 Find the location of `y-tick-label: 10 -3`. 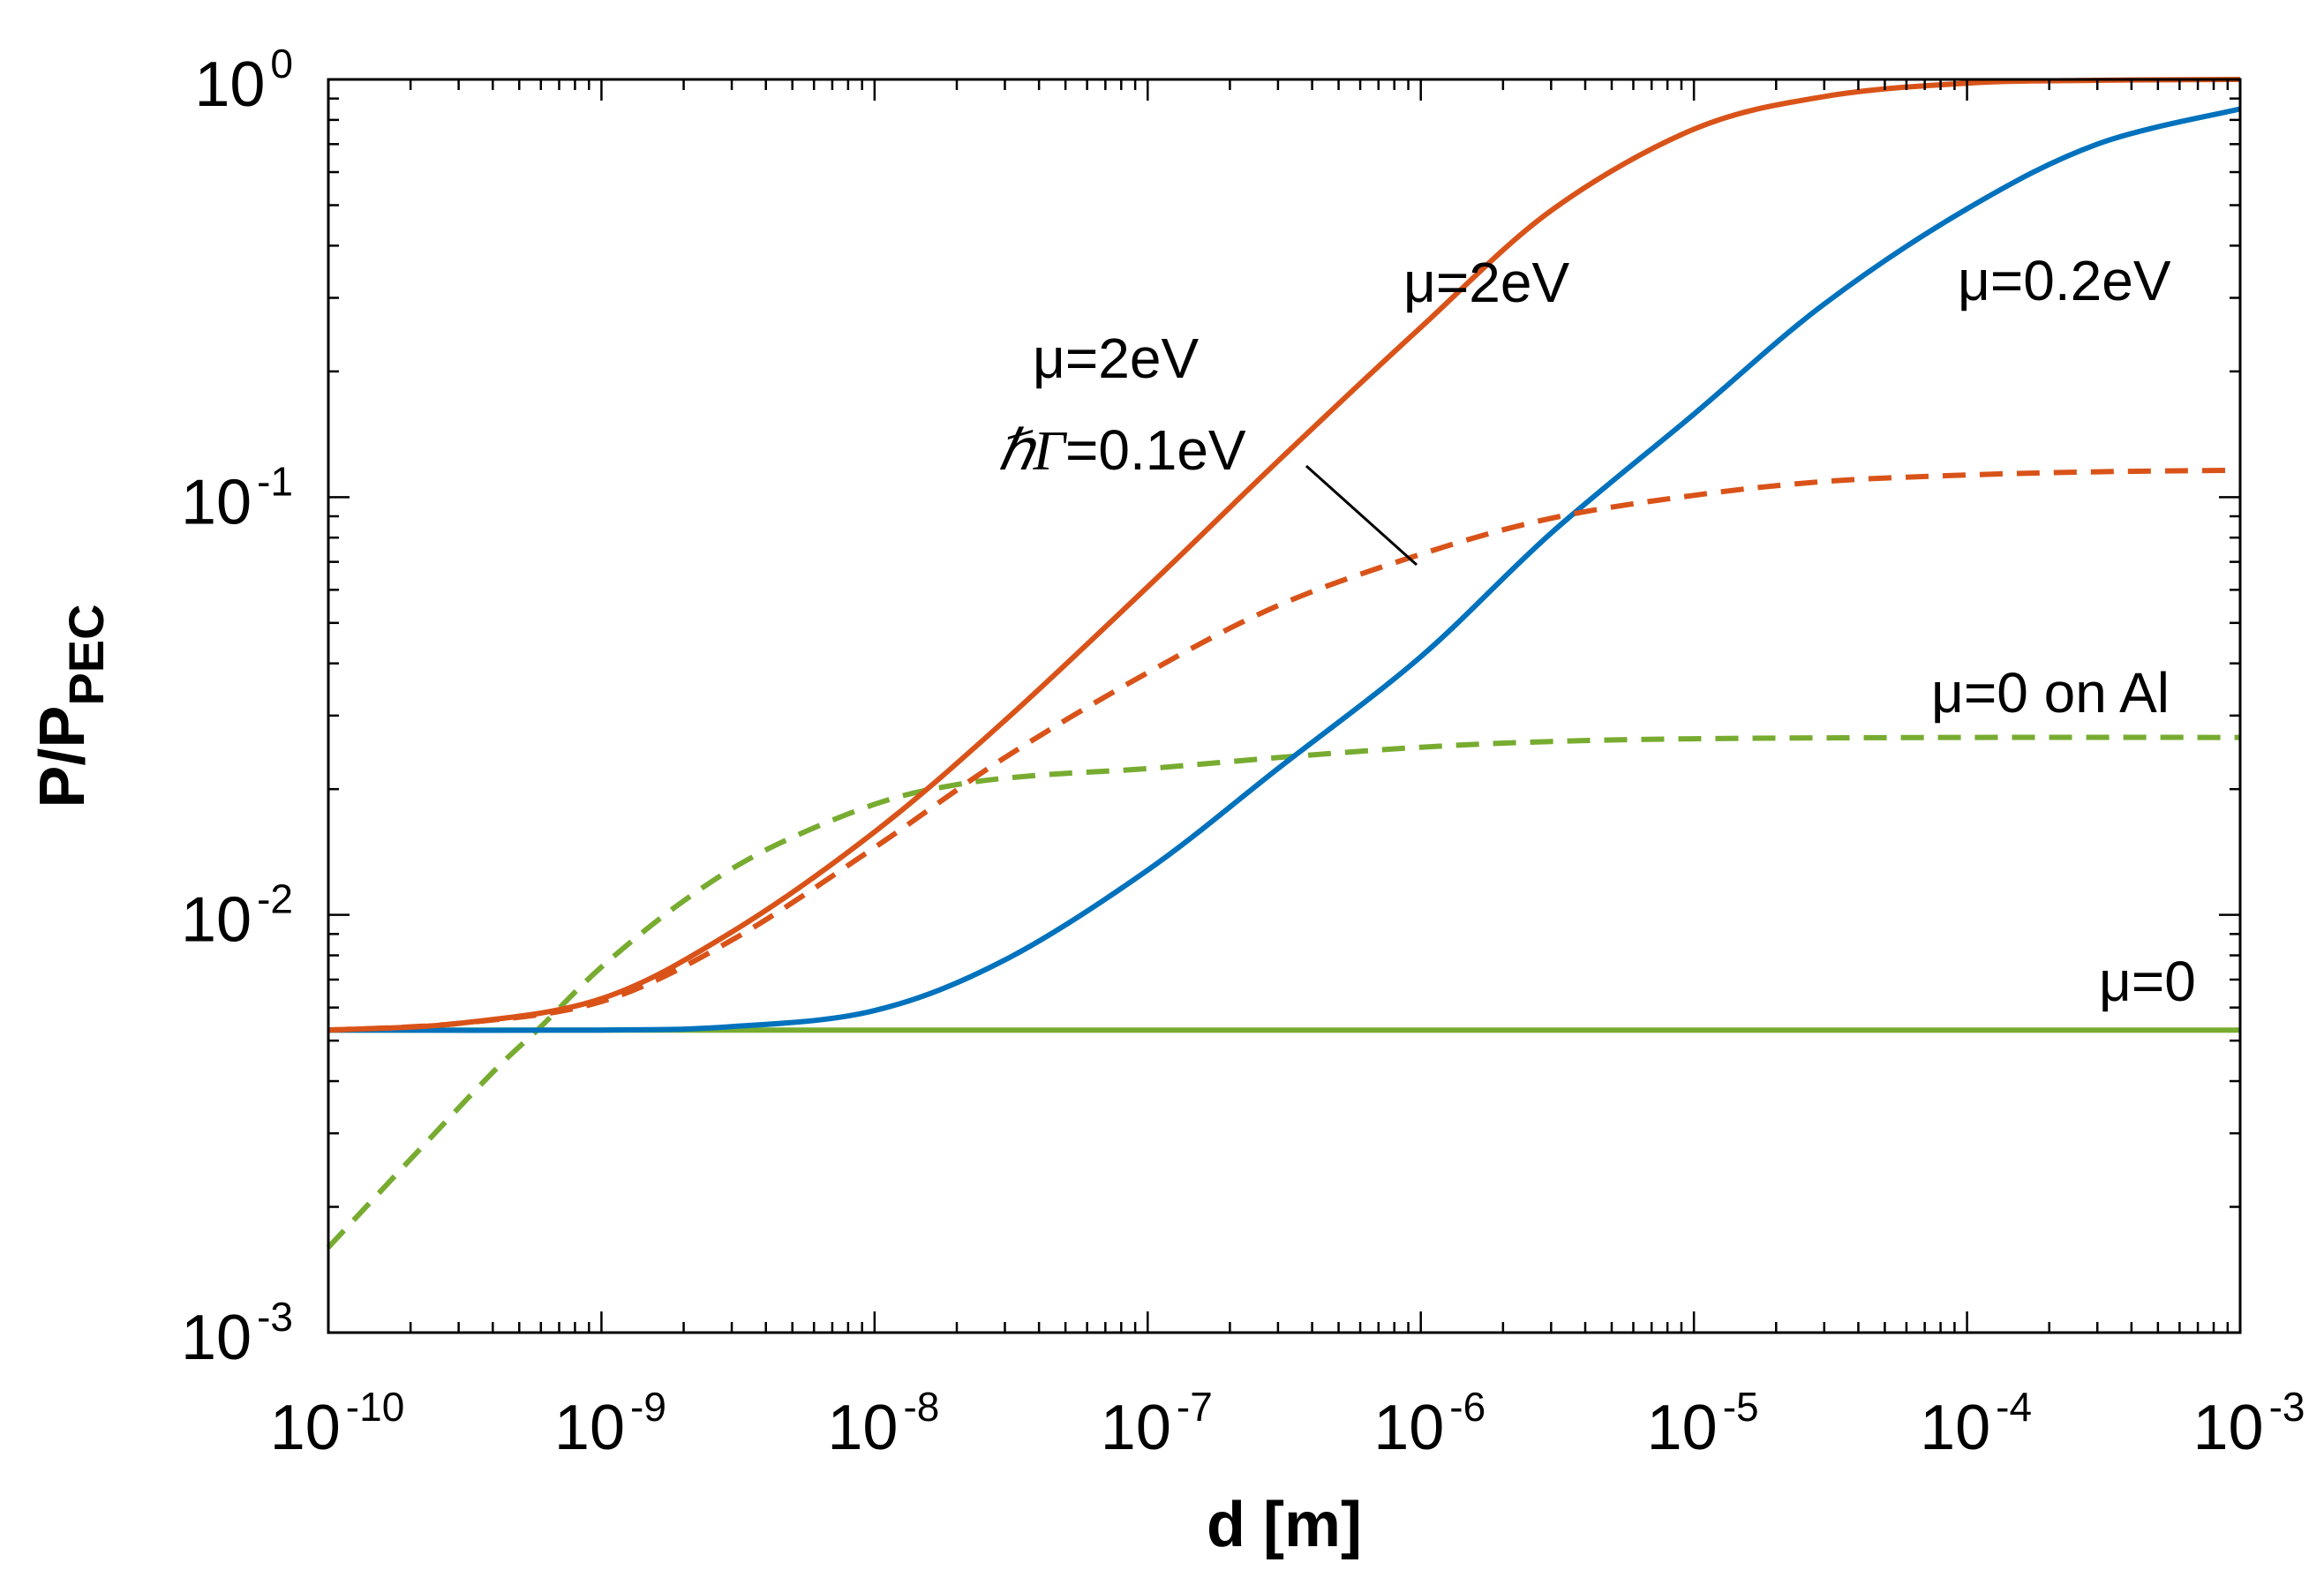

y-tick-label: 10 -3 is located at coordinates (237, 1333).